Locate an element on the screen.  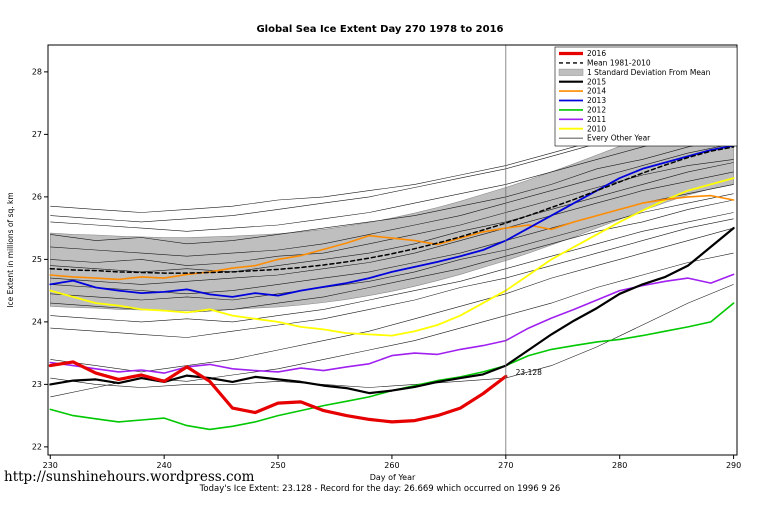
site-url: http://sunshinehours.wordpress.com is located at coordinates (129, 477).